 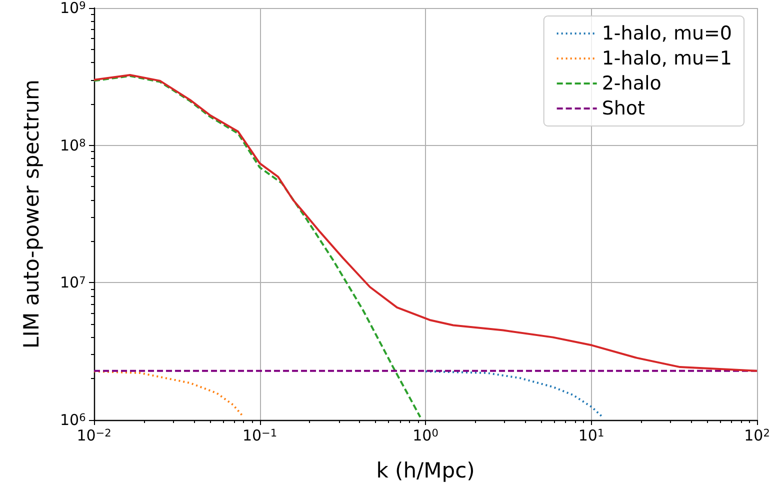 What do you see at coordinates (425, 470) in the screenshot?
I see `x-axis-title: k (h/Mpc)` at bounding box center [425, 470].